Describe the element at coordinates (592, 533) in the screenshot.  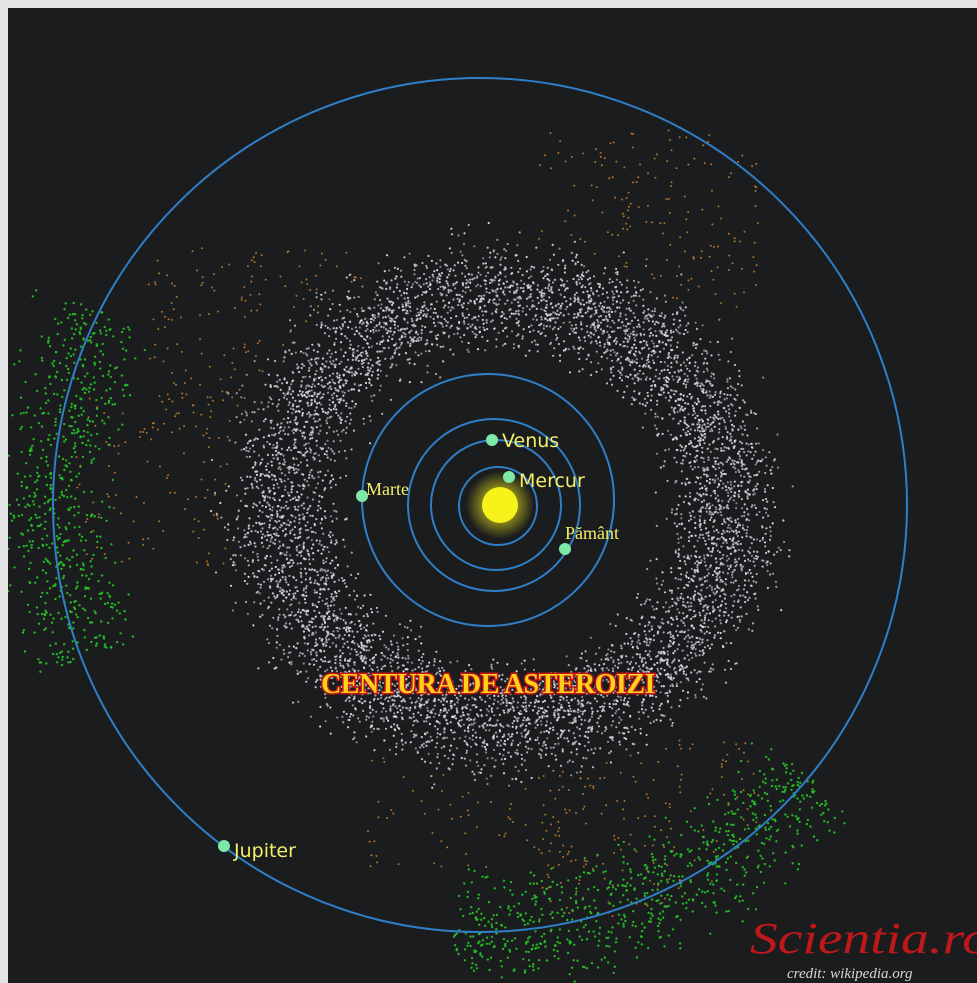
I see `earth-label: Pământ` at that location.